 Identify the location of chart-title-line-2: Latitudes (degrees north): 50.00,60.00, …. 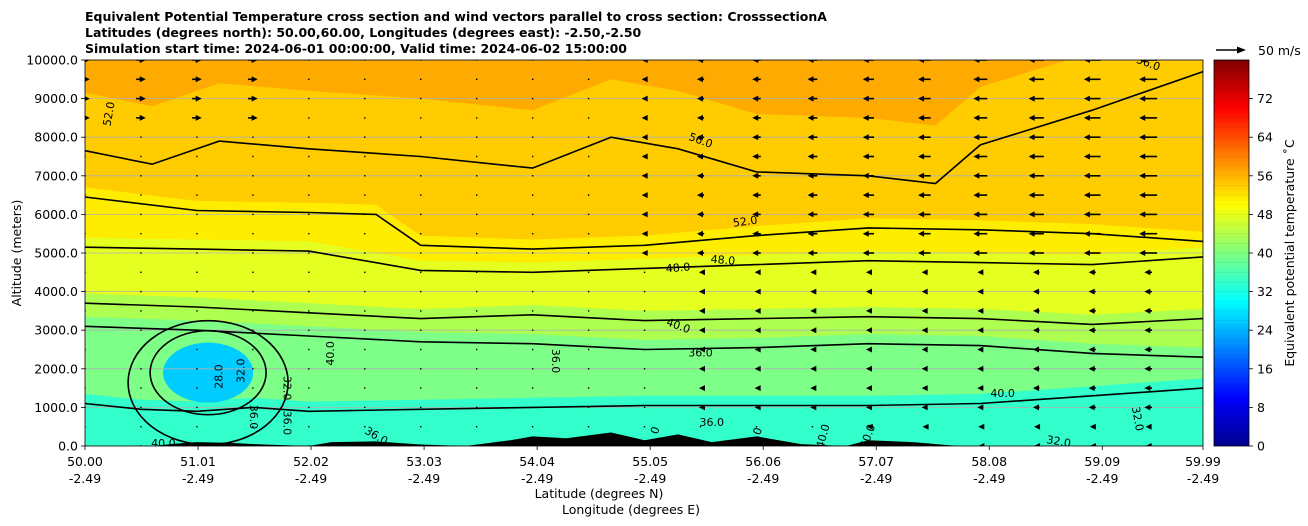
(363, 32).